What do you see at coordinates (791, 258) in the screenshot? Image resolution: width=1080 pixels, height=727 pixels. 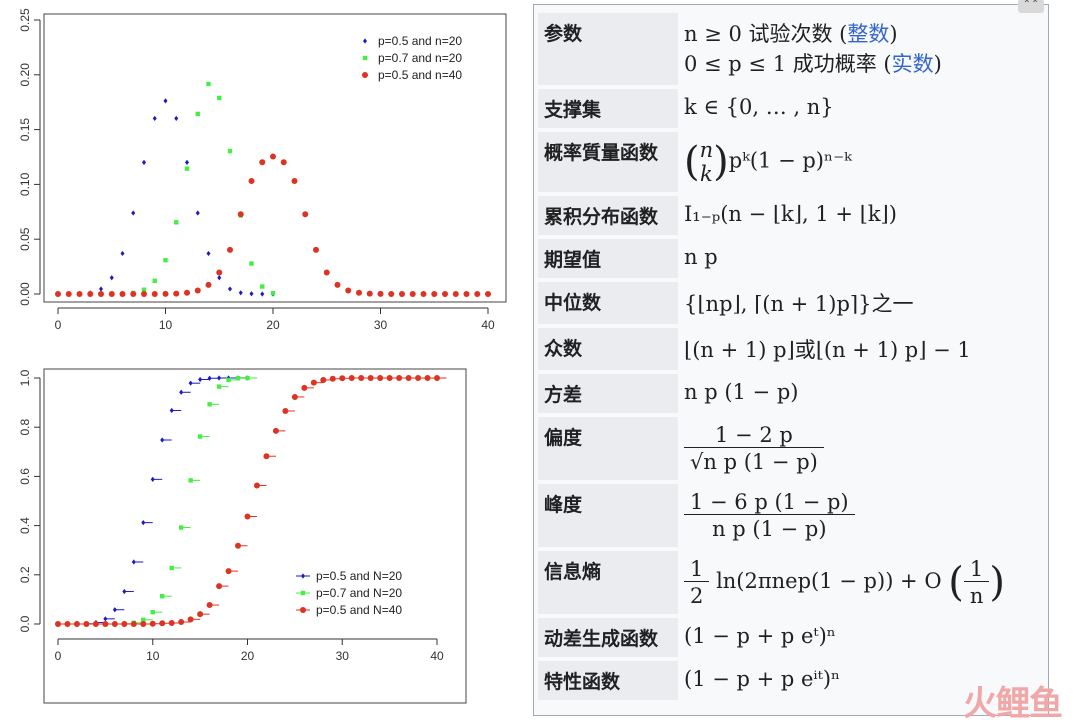 I see `row-mean: 期望值 n p` at bounding box center [791, 258].